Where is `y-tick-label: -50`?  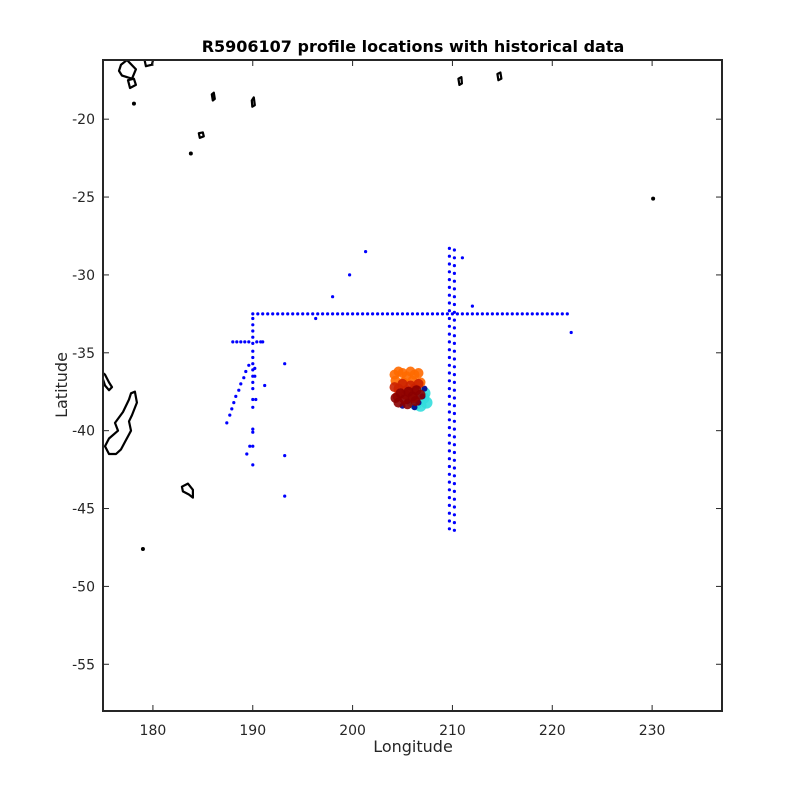
y-tick-label: -50 is located at coordinates (83, 587).